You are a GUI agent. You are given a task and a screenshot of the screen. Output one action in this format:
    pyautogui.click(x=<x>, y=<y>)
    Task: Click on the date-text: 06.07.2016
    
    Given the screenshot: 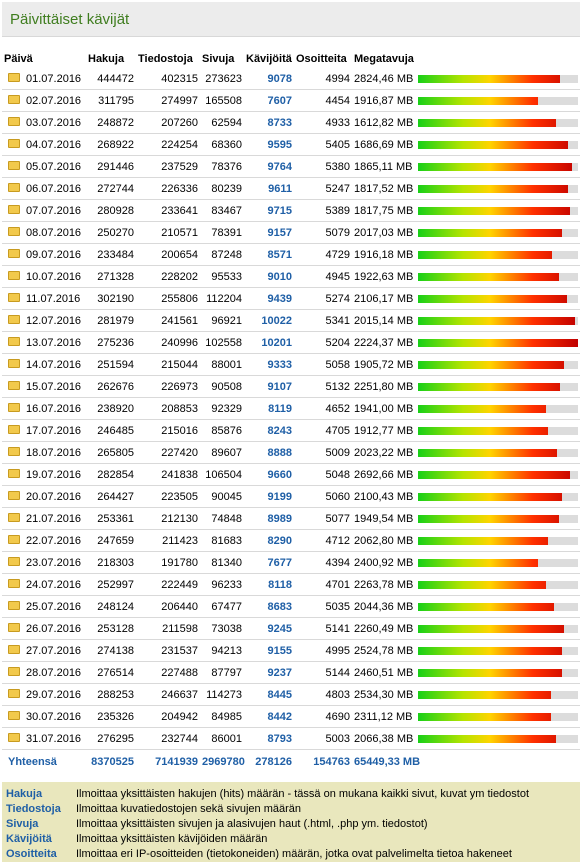 What is the action you would take?
    pyautogui.click(x=54, y=188)
    